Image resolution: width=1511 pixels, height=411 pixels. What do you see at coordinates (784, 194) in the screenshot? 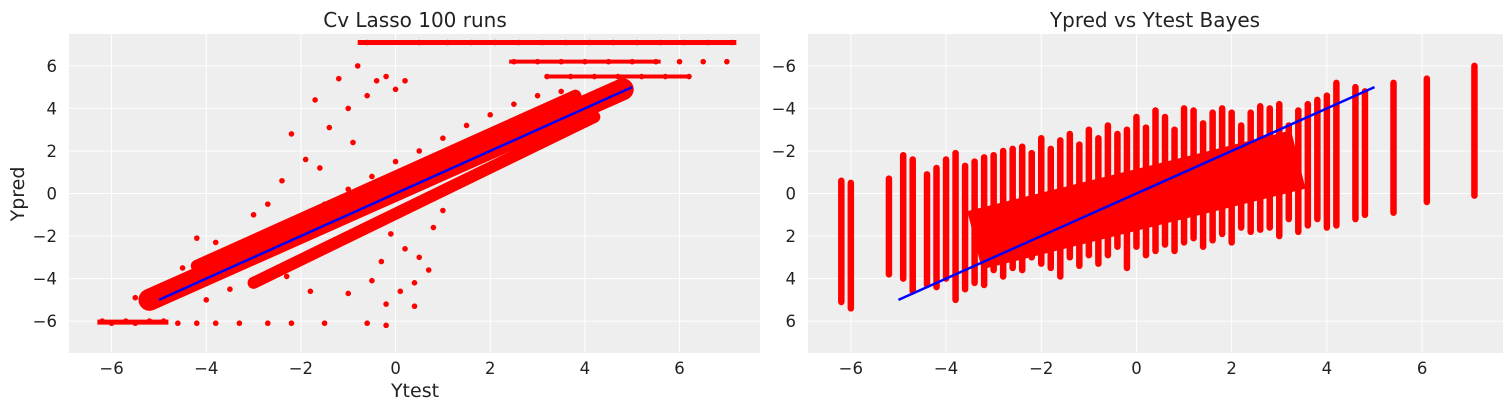
I see `y-tick-labels: 6 4 2 0 −2 −4 −6` at bounding box center [784, 194].